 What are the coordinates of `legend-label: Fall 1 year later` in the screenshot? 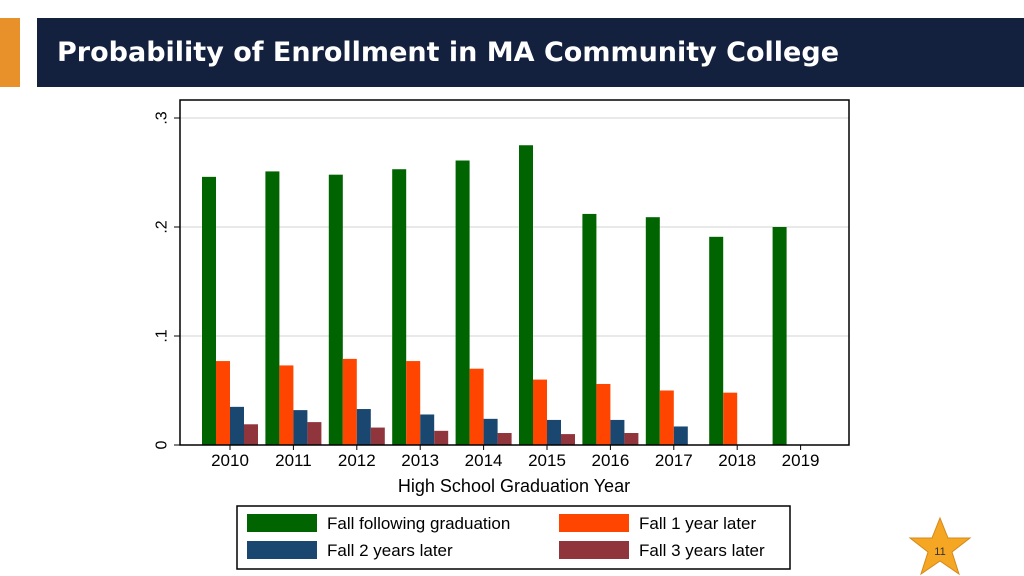 It's located at (697, 523).